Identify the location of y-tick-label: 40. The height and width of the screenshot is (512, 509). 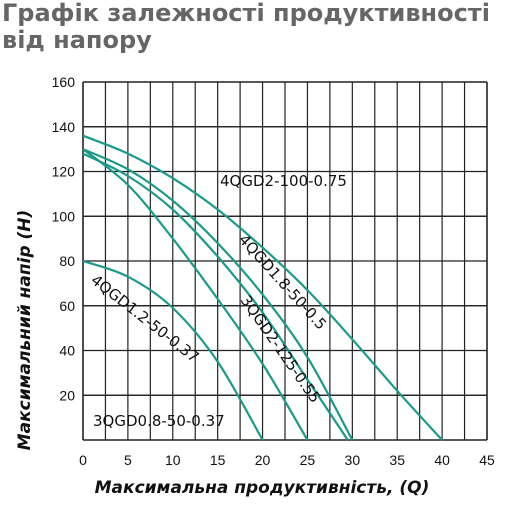
(67, 351).